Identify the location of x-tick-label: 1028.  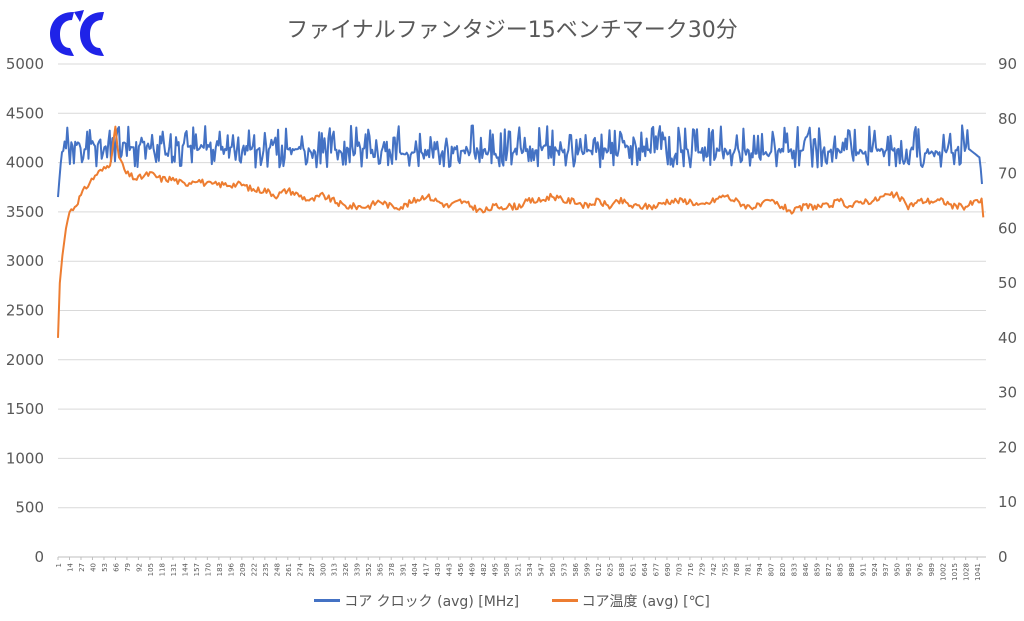
(967, 572).